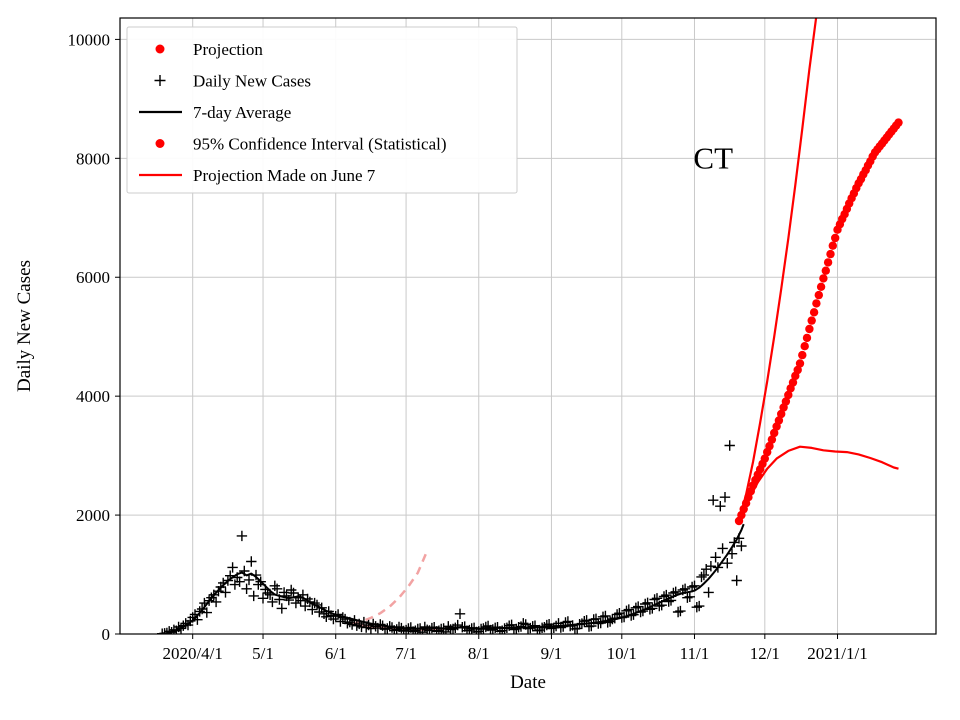 The image size is (960, 720). What do you see at coordinates (93, 277) in the screenshot?
I see `y-tick-label: 6000` at bounding box center [93, 277].